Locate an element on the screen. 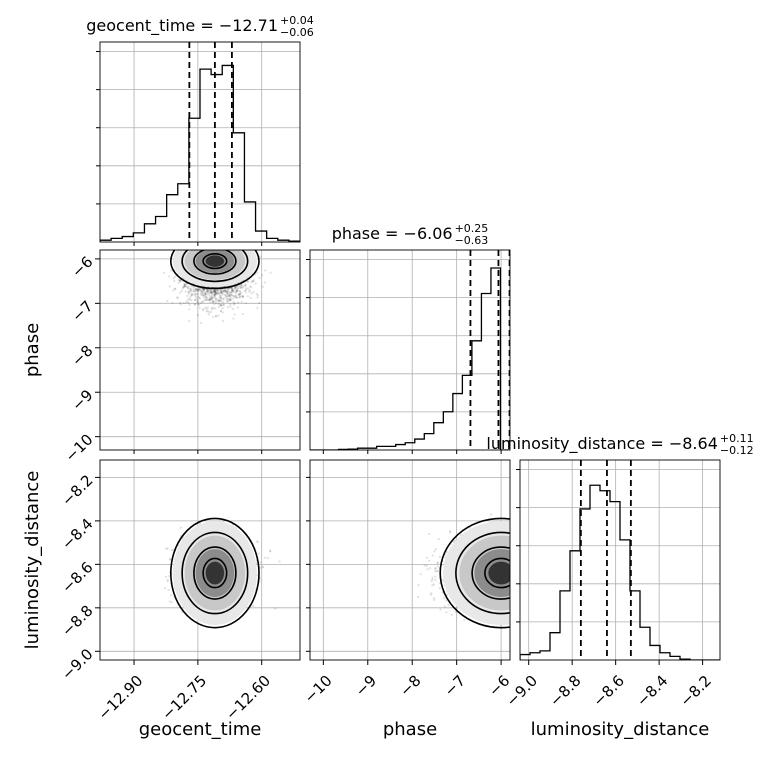 The height and width of the screenshot is (760, 760). density-group is located at coordinates (217, 287).